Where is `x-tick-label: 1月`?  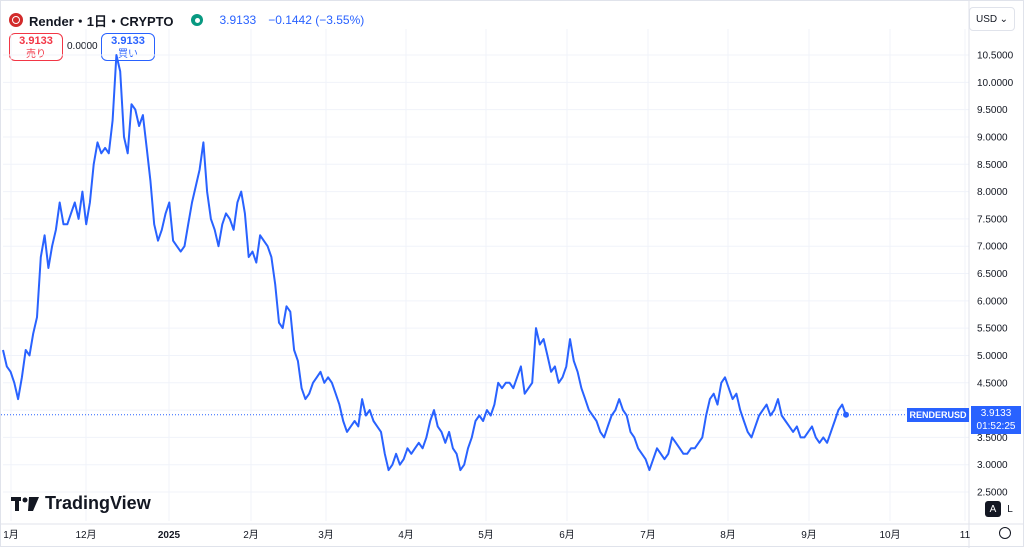
x-tick-label: 1月 is located at coordinates (11, 535).